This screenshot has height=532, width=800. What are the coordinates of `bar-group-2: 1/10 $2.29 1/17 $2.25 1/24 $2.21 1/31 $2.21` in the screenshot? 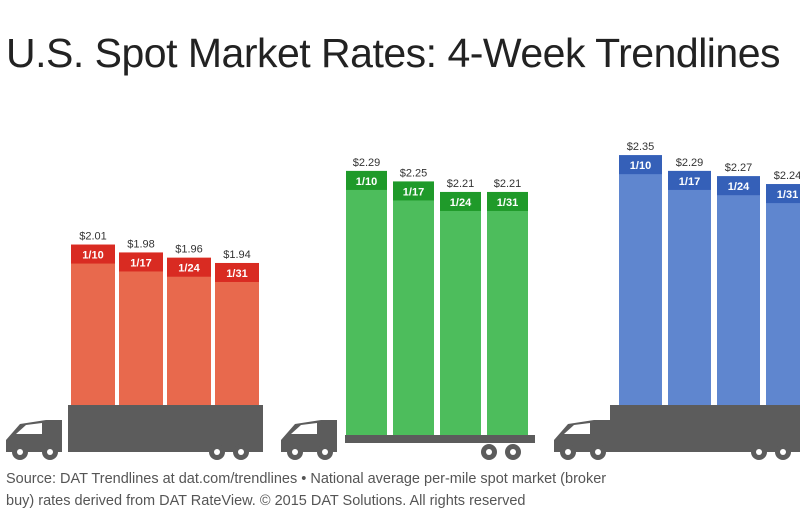 It's located at (437, 296).